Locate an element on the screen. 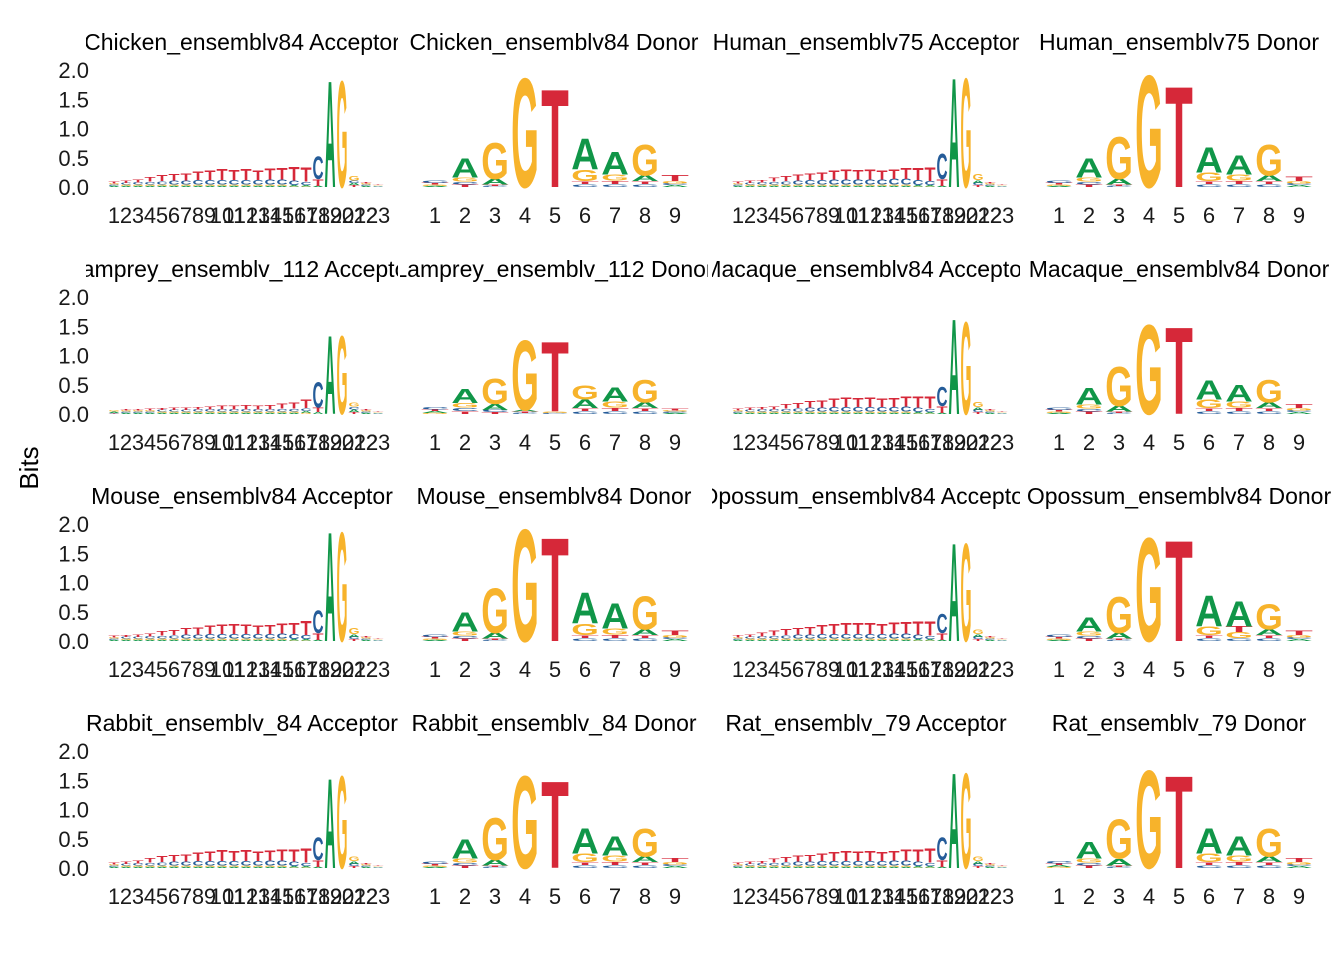  x-tick-label: 2 is located at coordinates (126, 442).